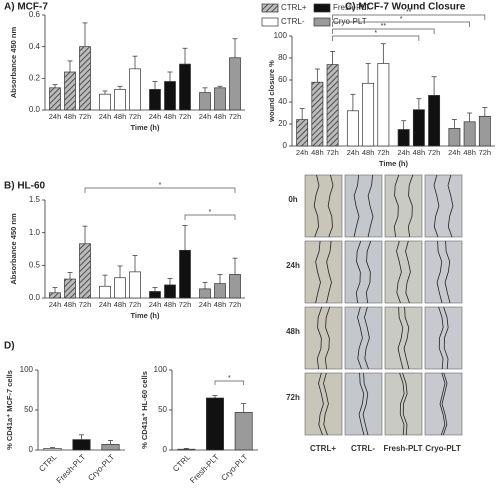 The image size is (500, 495). I want to click on row-label: 72h, so click(293, 397).